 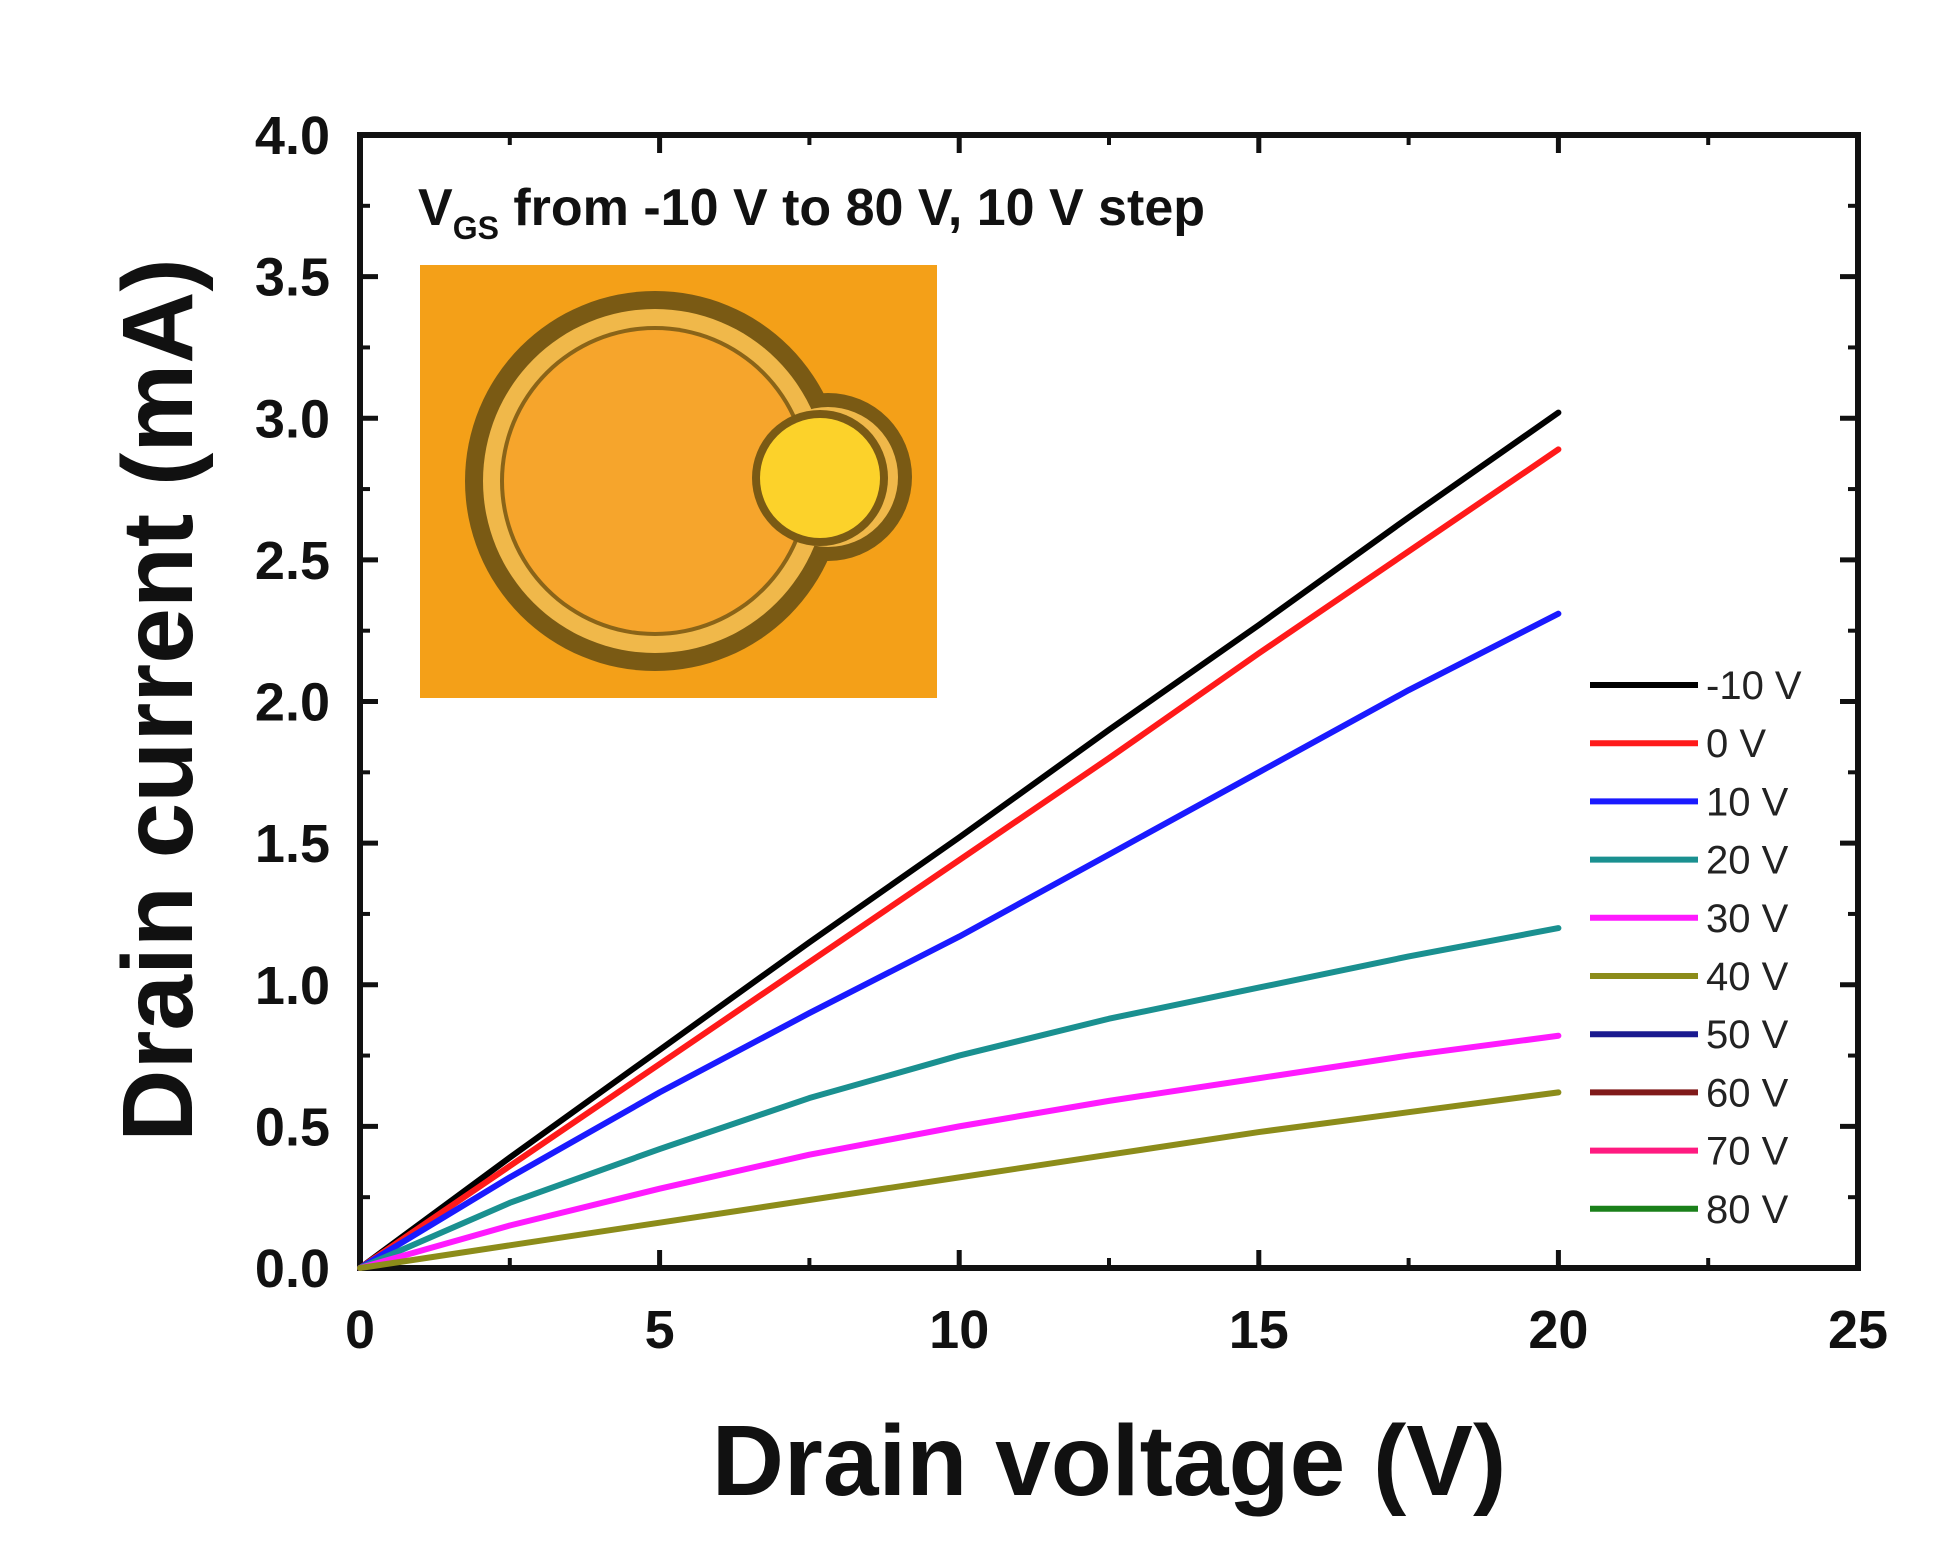 I want to click on vgs-annotation: VGS from -10 V to 80 V, 10 V step, so click(x=811, y=212).